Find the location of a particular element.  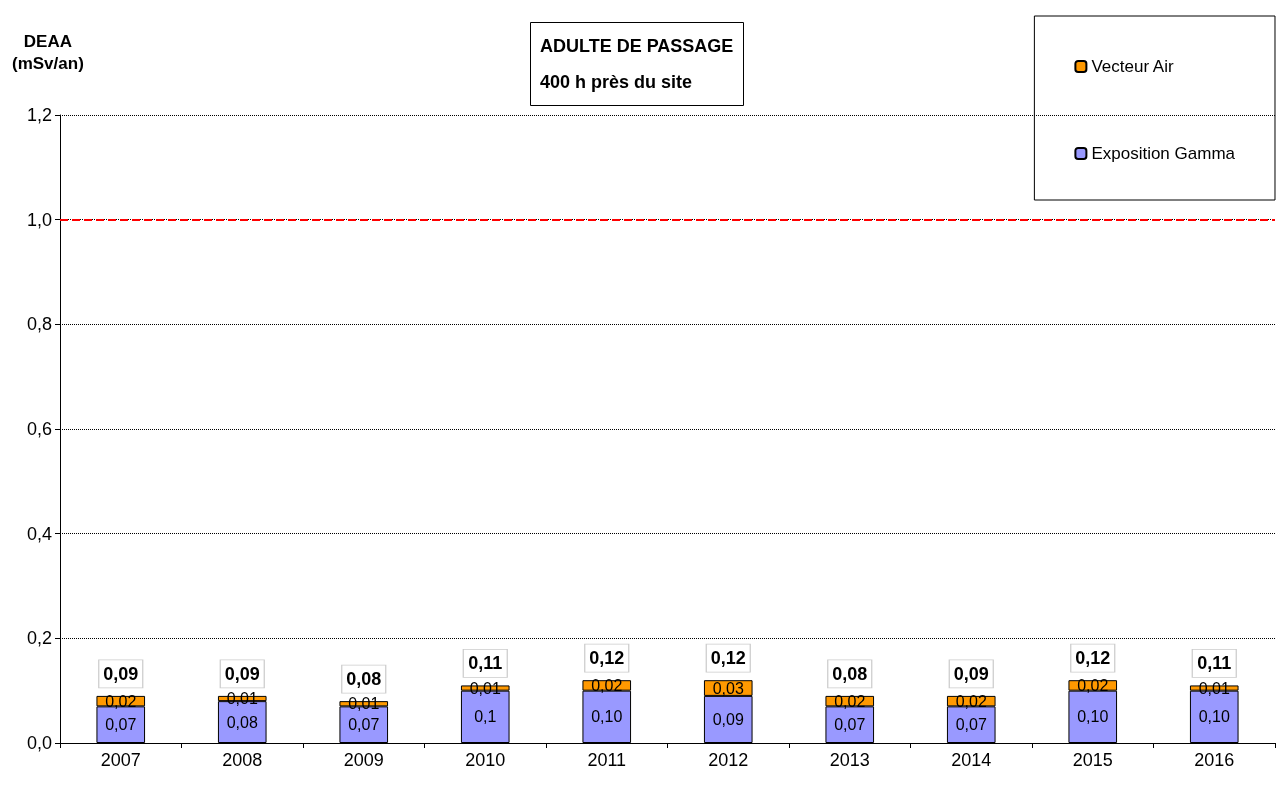

legend-label: Exposition Gamma is located at coordinates (1163, 153).